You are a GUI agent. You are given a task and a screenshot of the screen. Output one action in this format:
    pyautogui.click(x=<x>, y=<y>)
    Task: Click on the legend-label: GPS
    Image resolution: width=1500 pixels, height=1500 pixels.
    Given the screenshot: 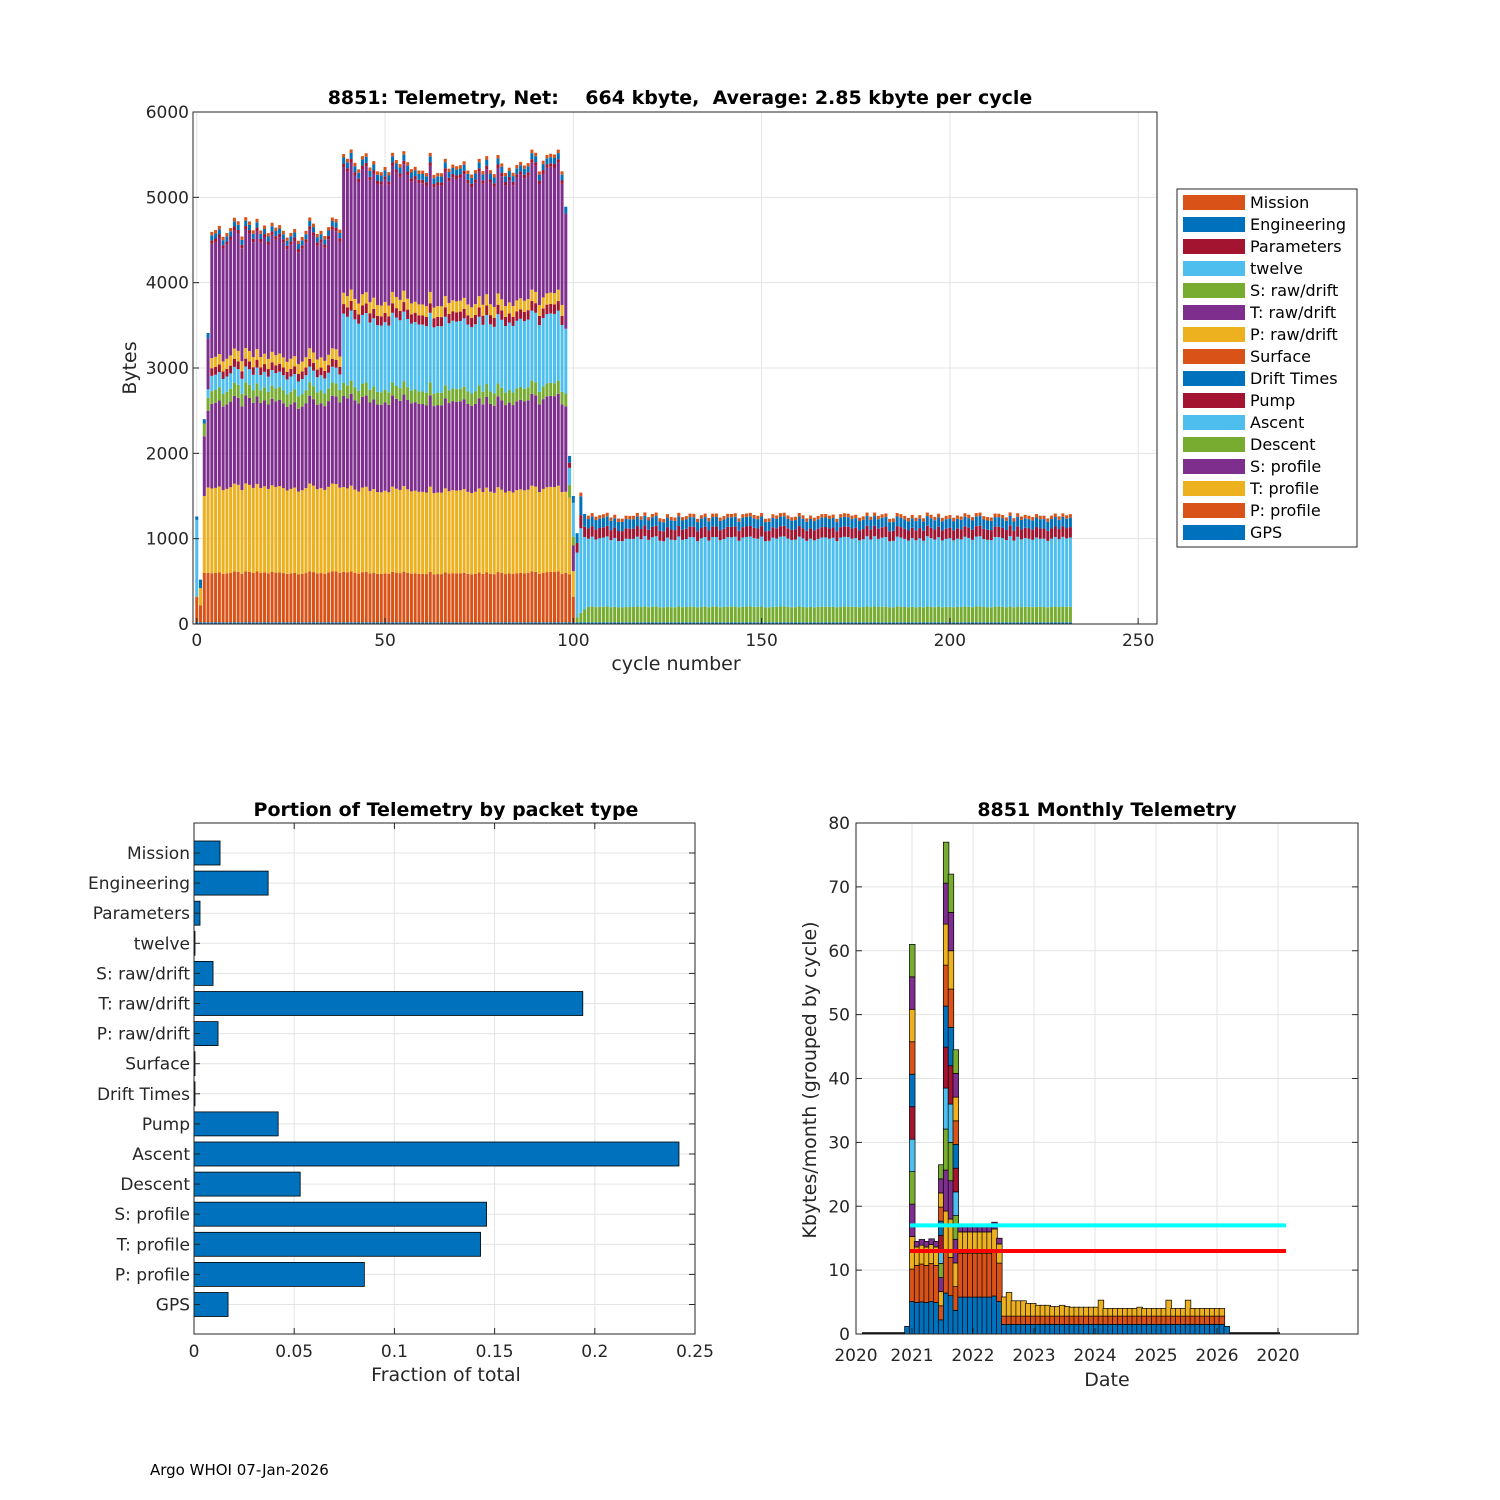 What is the action you would take?
    pyautogui.click(x=1266, y=532)
    